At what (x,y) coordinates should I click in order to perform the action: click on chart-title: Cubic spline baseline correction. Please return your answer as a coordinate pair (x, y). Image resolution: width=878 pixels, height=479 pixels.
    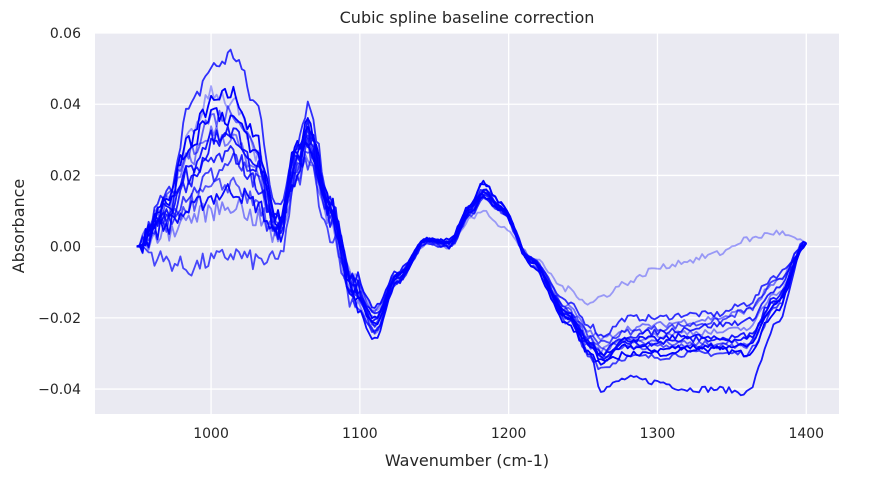
    Looking at the image, I should click on (467, 17).